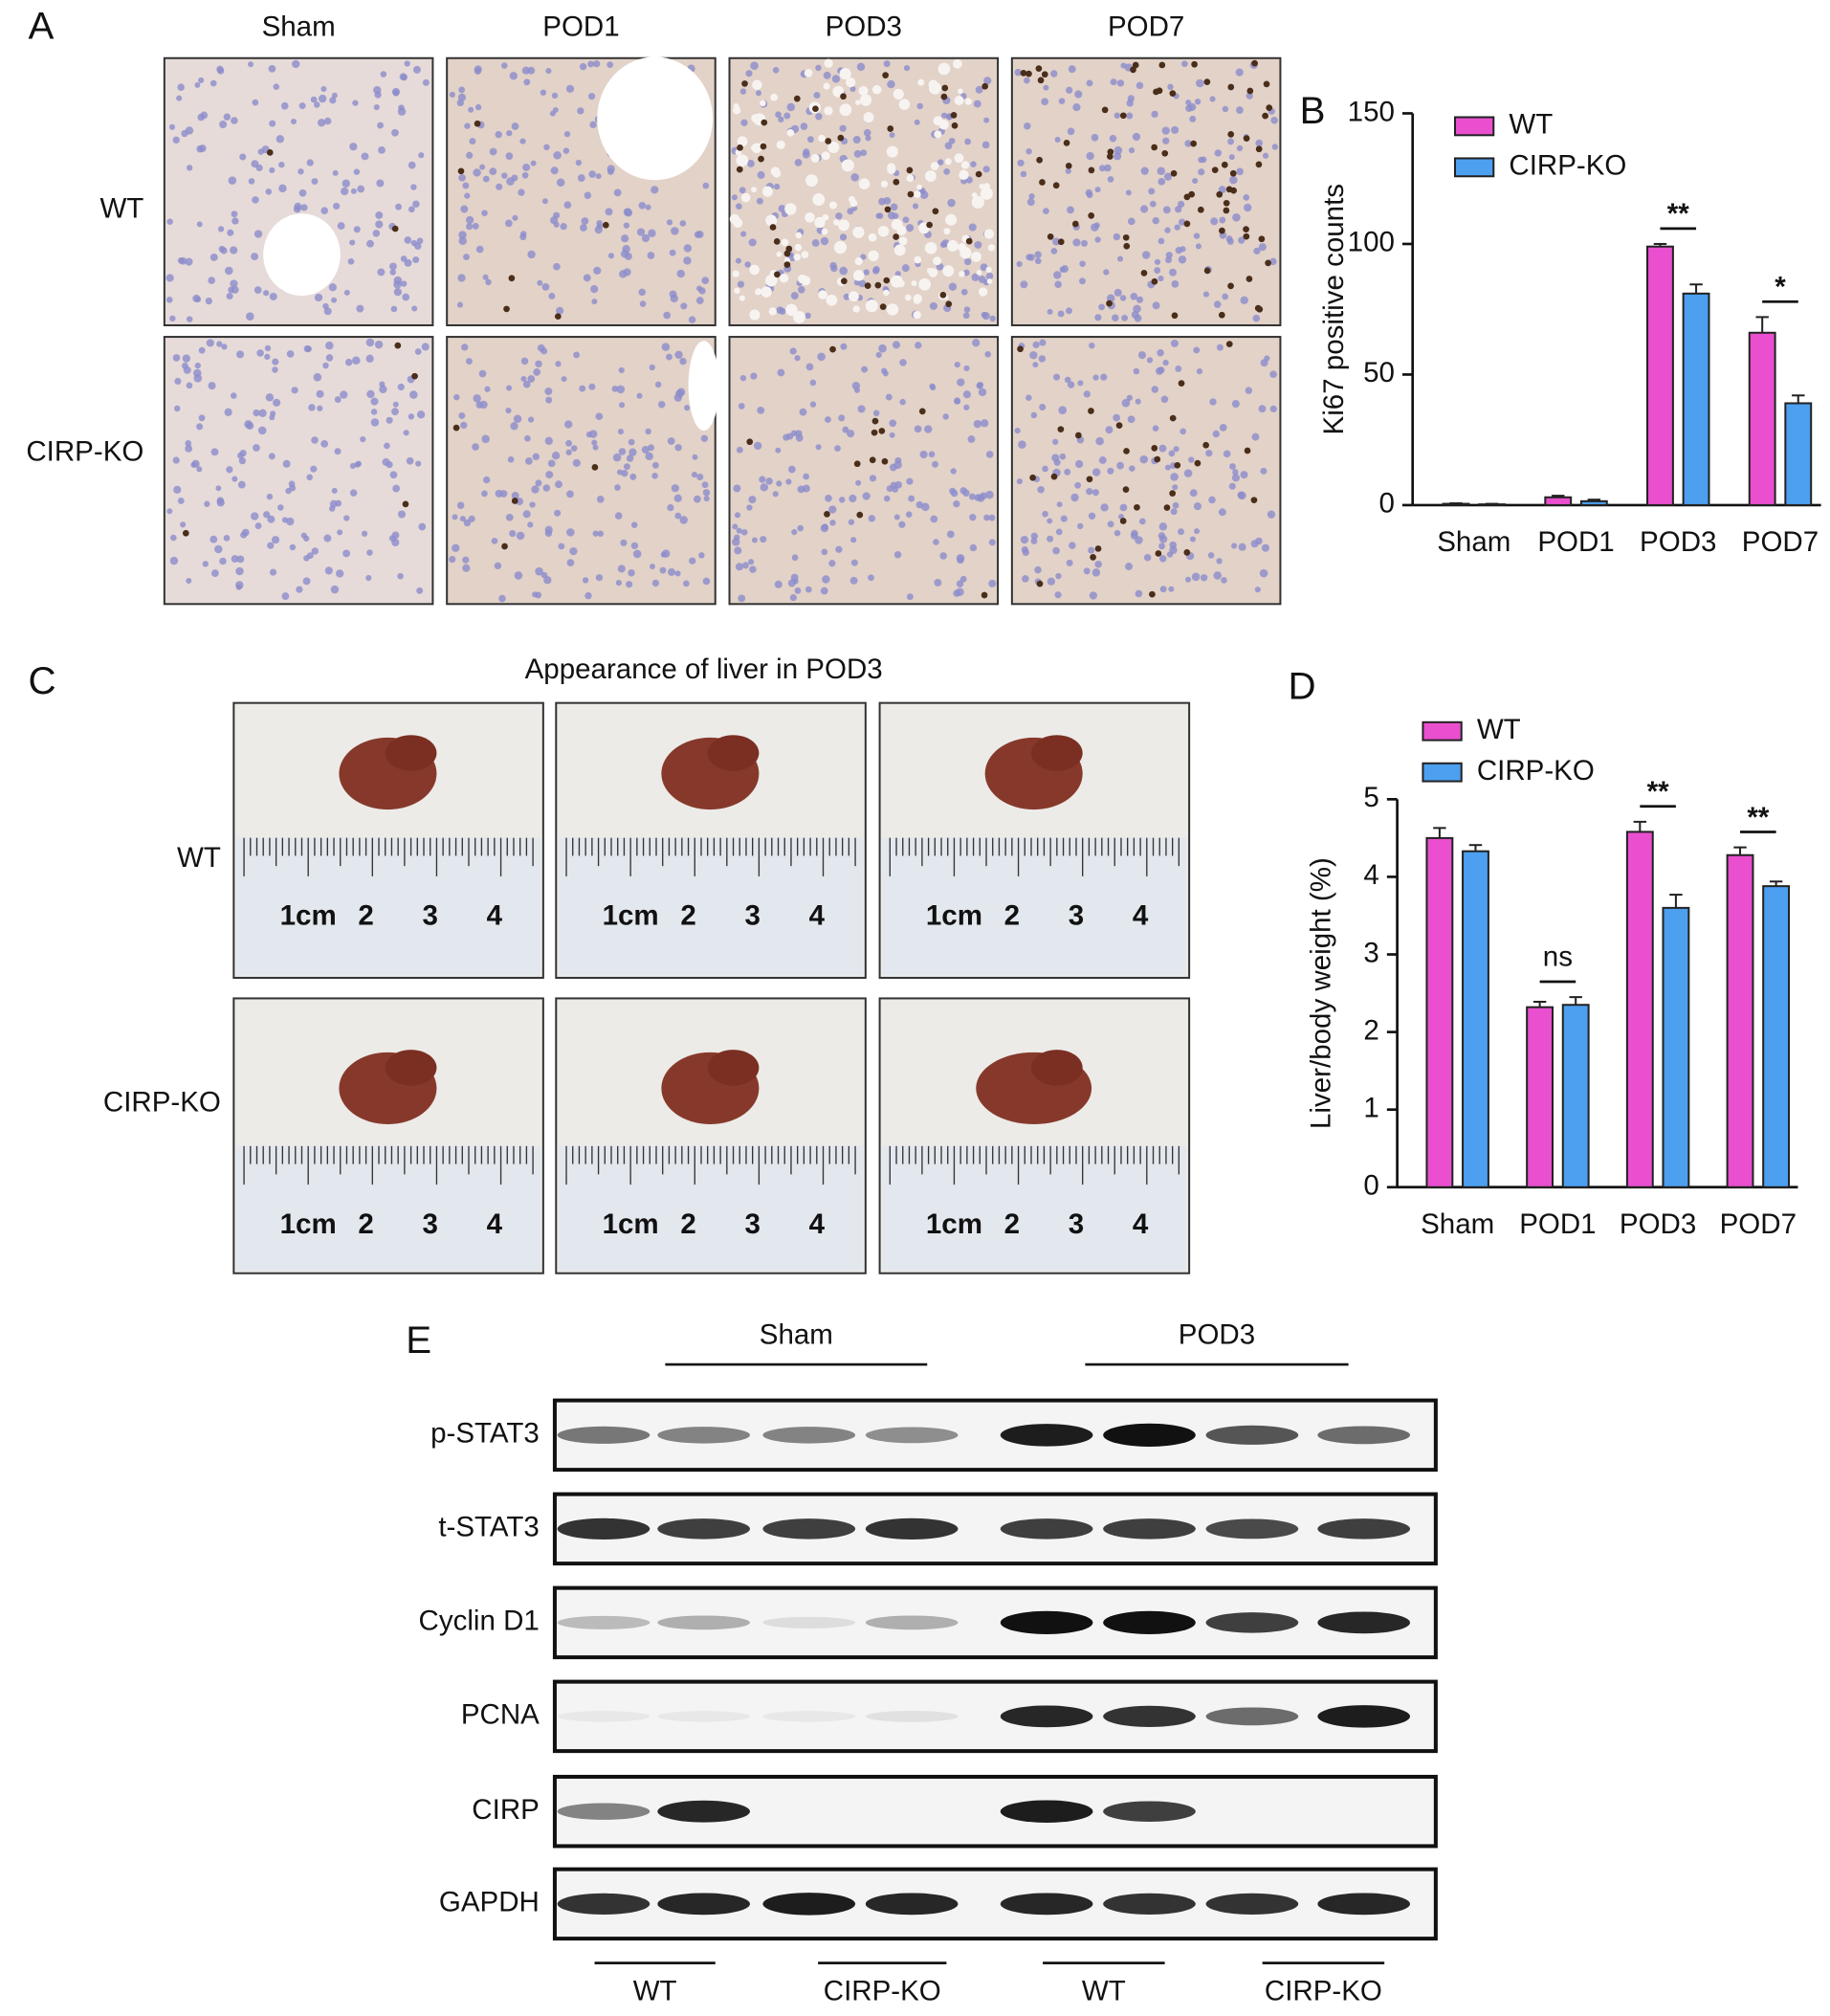 The width and height of the screenshot is (1830, 2016). Describe the element at coordinates (42, 680) in the screenshot. I see `panel-label: C` at that location.